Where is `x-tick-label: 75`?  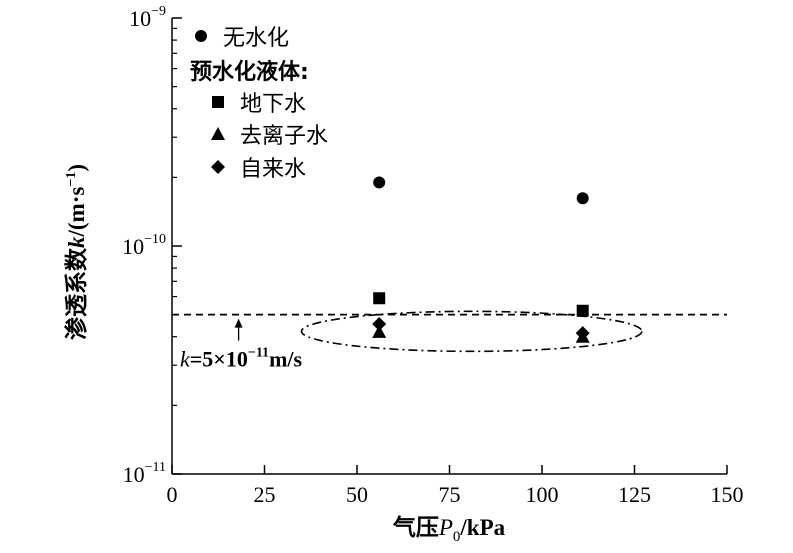
x-tick-label: 75 is located at coordinates (450, 494).